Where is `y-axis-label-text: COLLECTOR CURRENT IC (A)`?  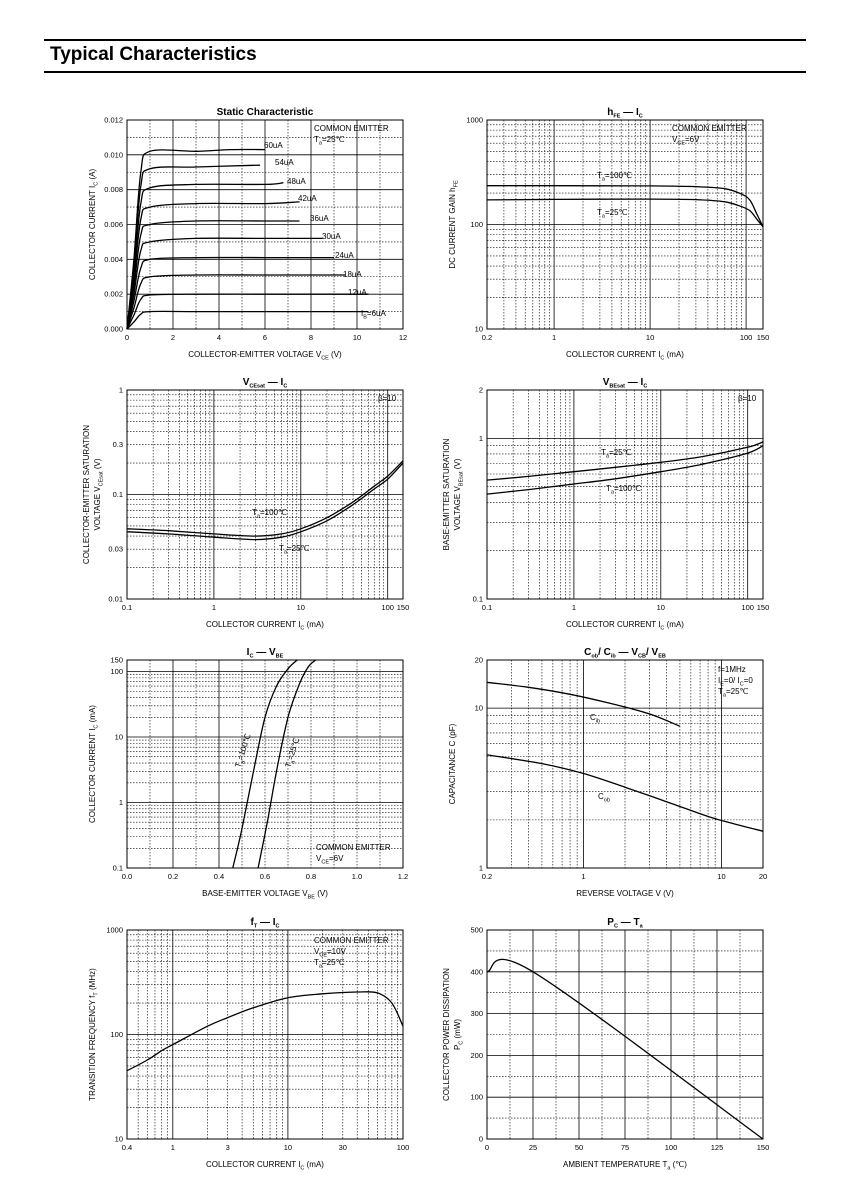
y-axis-label-text: COLLECTOR CURRENT IC (A) is located at coordinates (94, 225).